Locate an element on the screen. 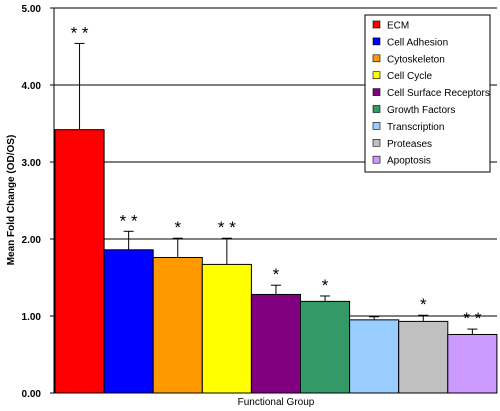 Image resolution: width=500 pixels, height=411 pixels. x-axis-title: Functional Group is located at coordinates (276, 402).